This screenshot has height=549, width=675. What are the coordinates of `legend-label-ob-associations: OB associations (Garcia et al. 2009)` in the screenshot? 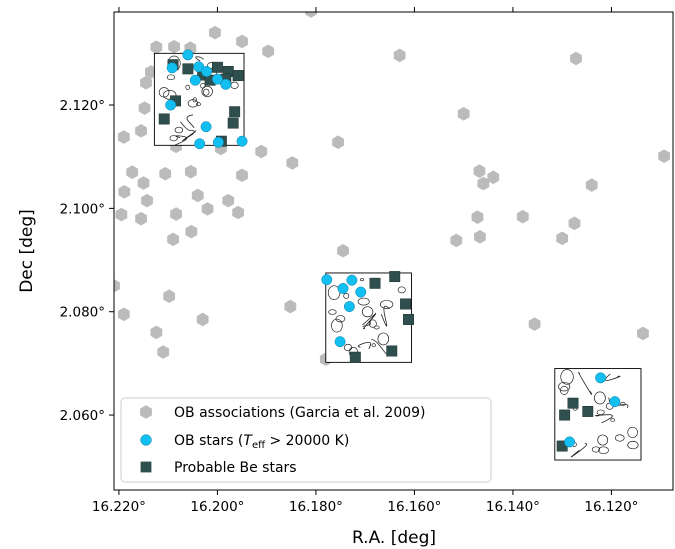 It's located at (300, 413).